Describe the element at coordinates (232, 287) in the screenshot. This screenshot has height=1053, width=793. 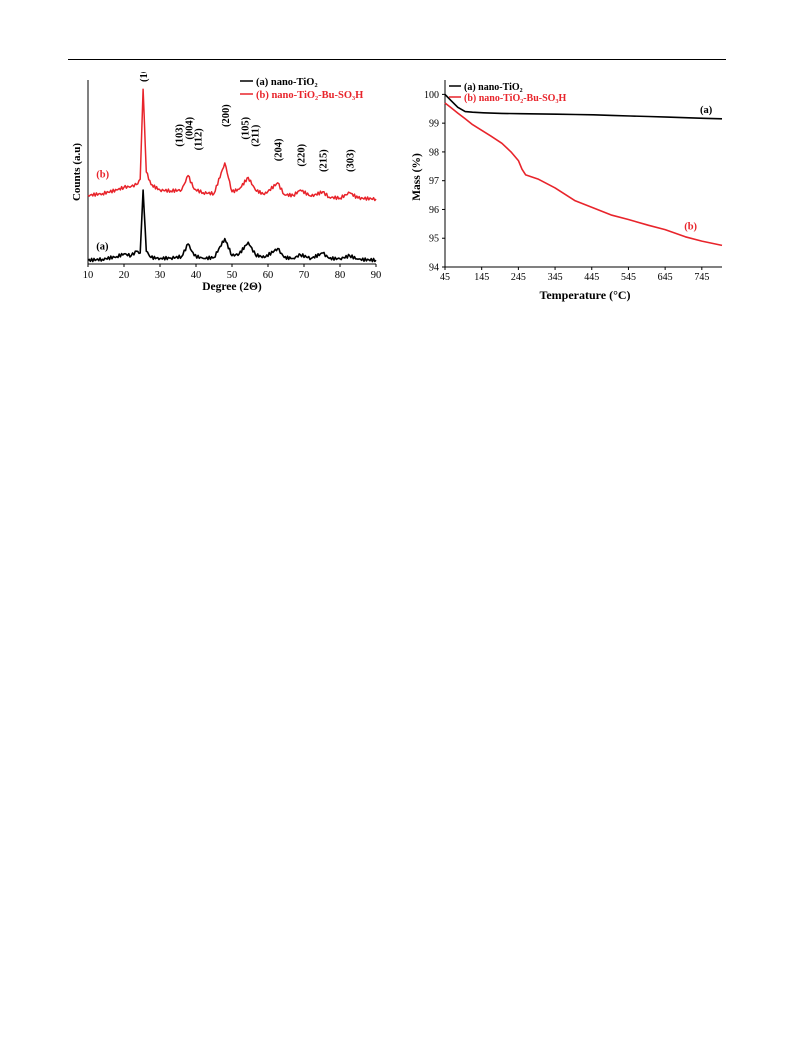
I see `xrd-x-axis-label: Degree (2Θ)` at that location.